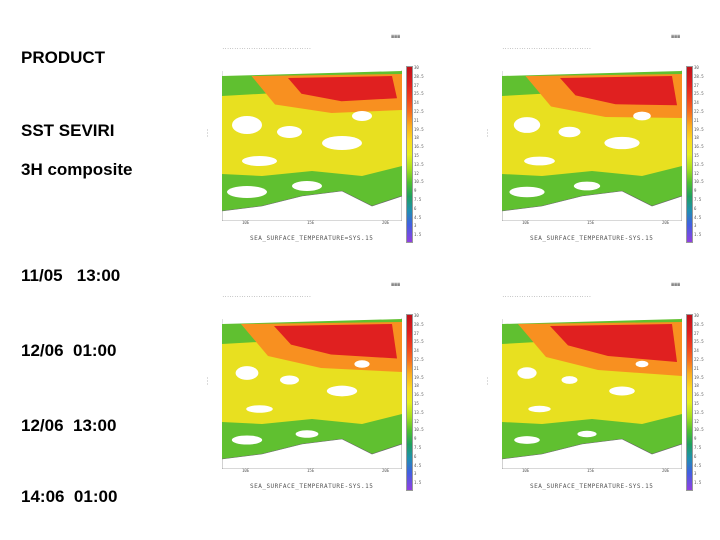 This screenshot has width=720, height=540. What do you see at coordinates (312, 238) in the screenshot?
I see `map-footer: SEA_SURFACE_TEMPERATURE=SYS.15` at bounding box center [312, 238].